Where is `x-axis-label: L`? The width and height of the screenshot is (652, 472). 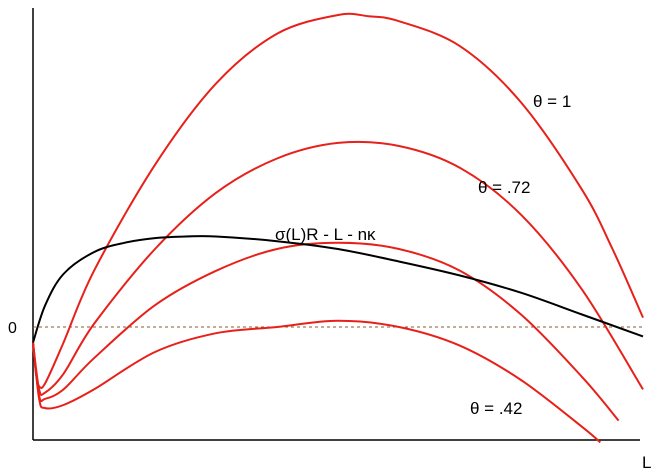
x-axis-label: L is located at coordinates (646, 462).